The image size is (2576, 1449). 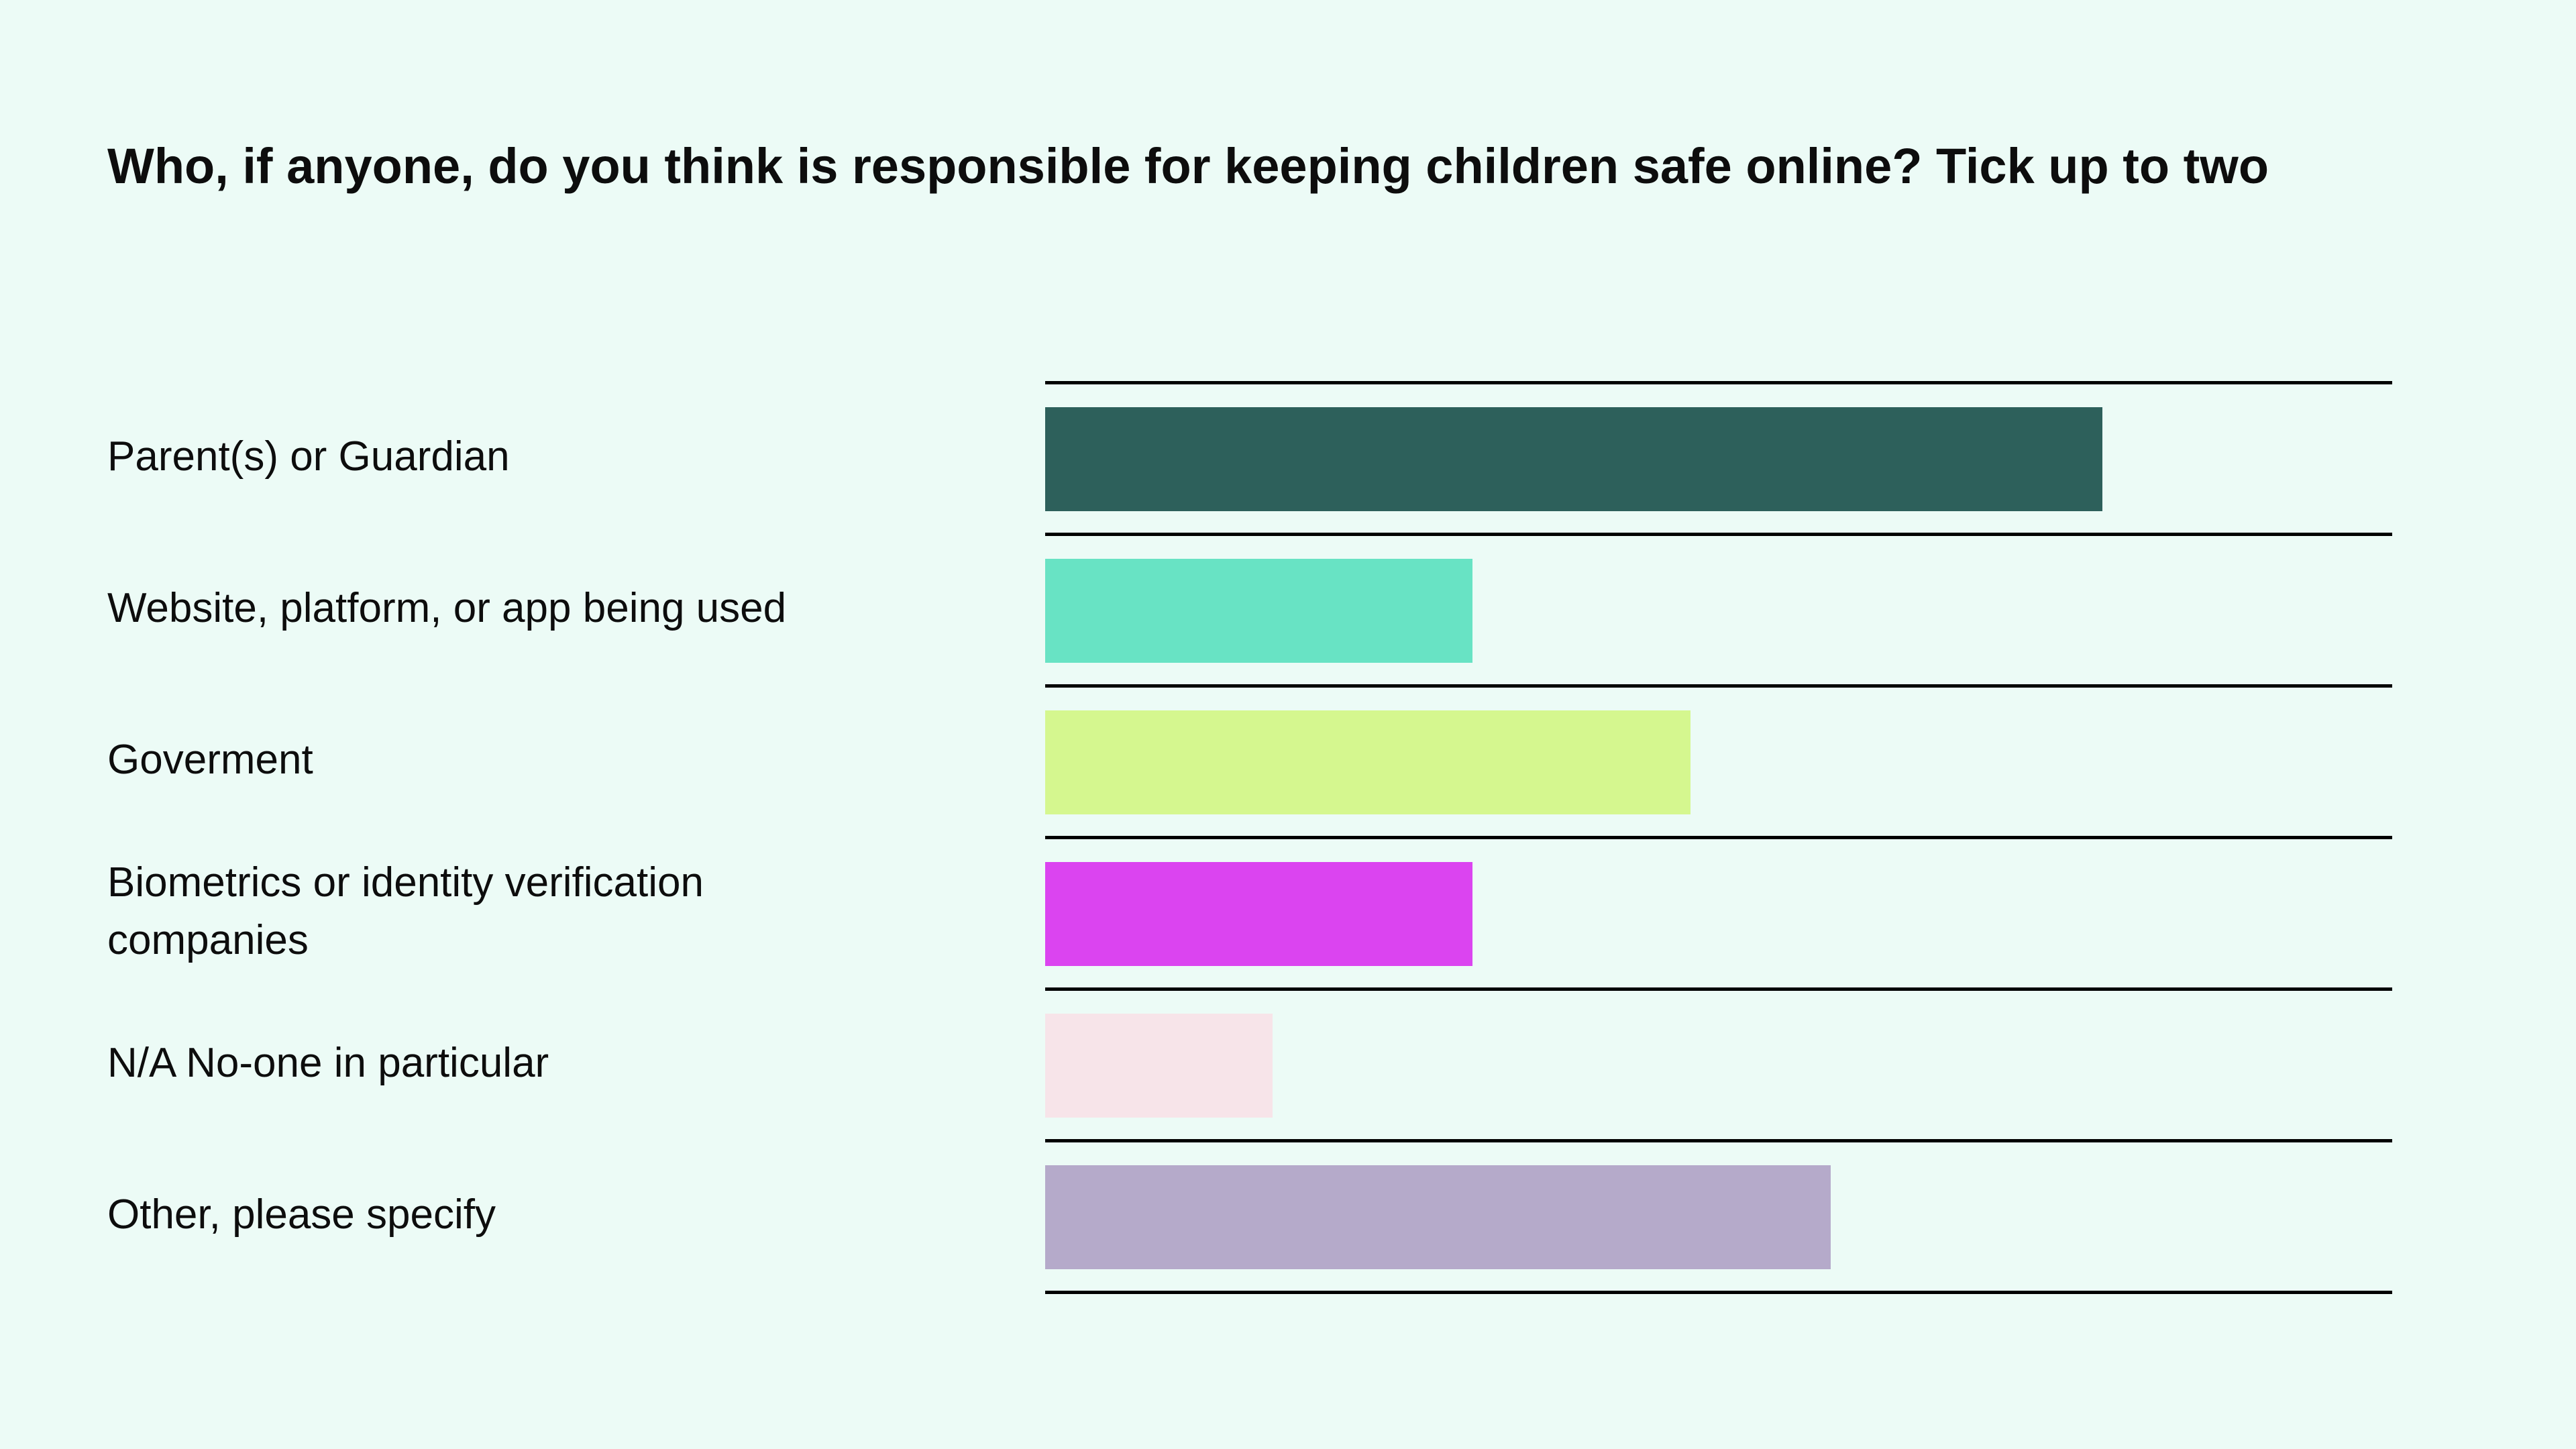 I want to click on category-label-other: Other, please specify, so click(x=301, y=1214).